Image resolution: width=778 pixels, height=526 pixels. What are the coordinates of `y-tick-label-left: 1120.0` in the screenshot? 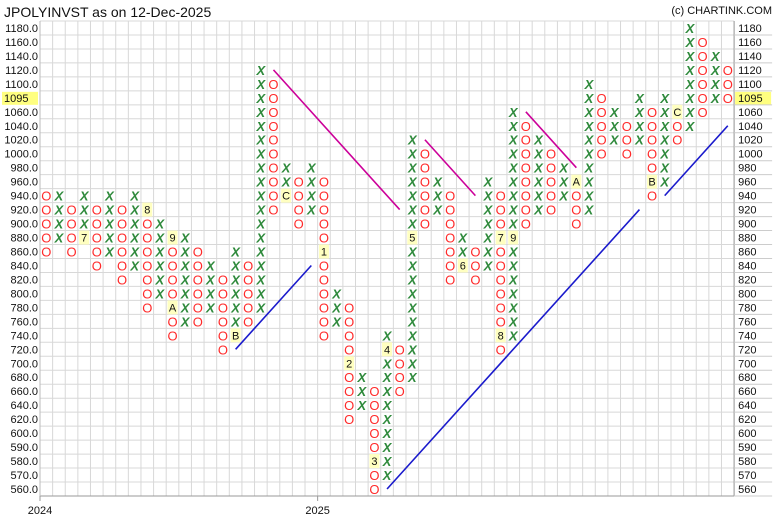 It's located at (21, 71).